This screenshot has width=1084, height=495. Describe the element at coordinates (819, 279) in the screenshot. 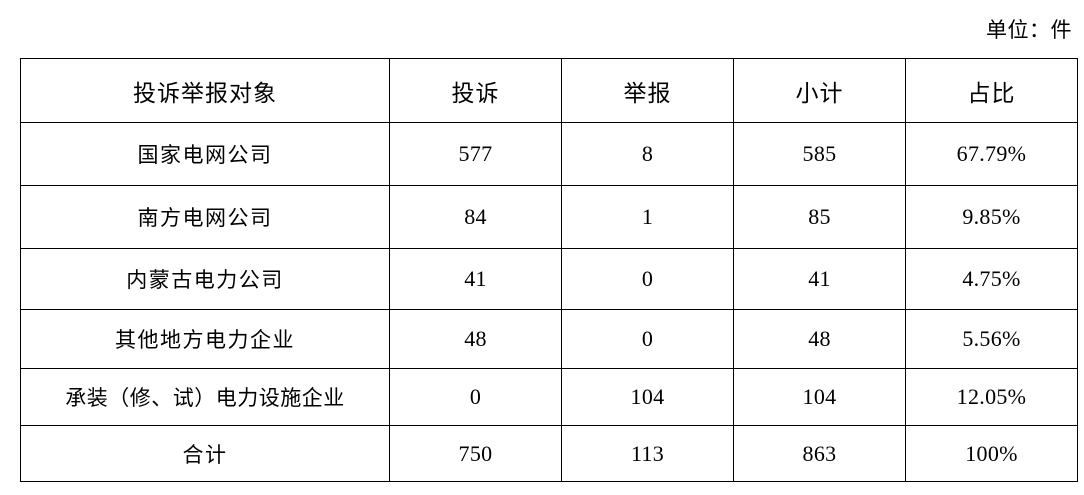

I see `cell-subtotal: 41` at that location.